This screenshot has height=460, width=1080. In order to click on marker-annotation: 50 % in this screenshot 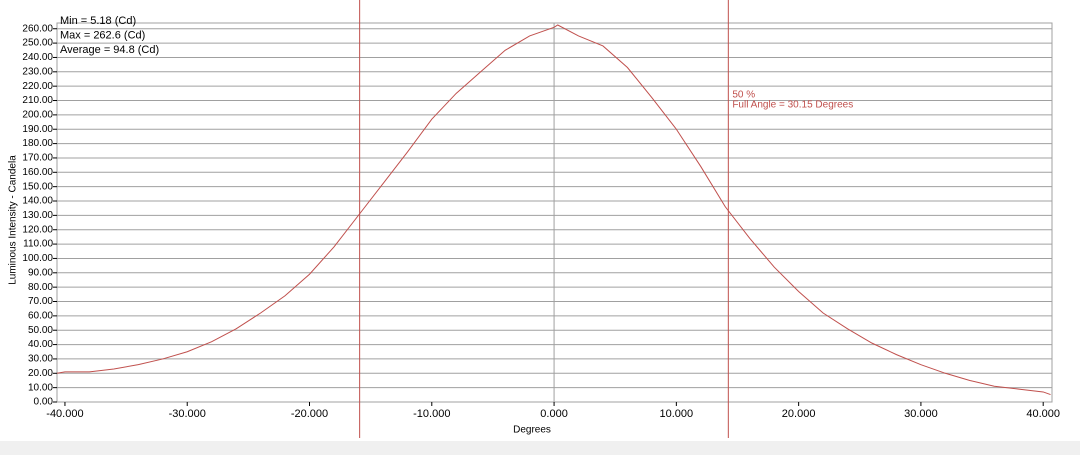, I will do `click(743, 95)`.